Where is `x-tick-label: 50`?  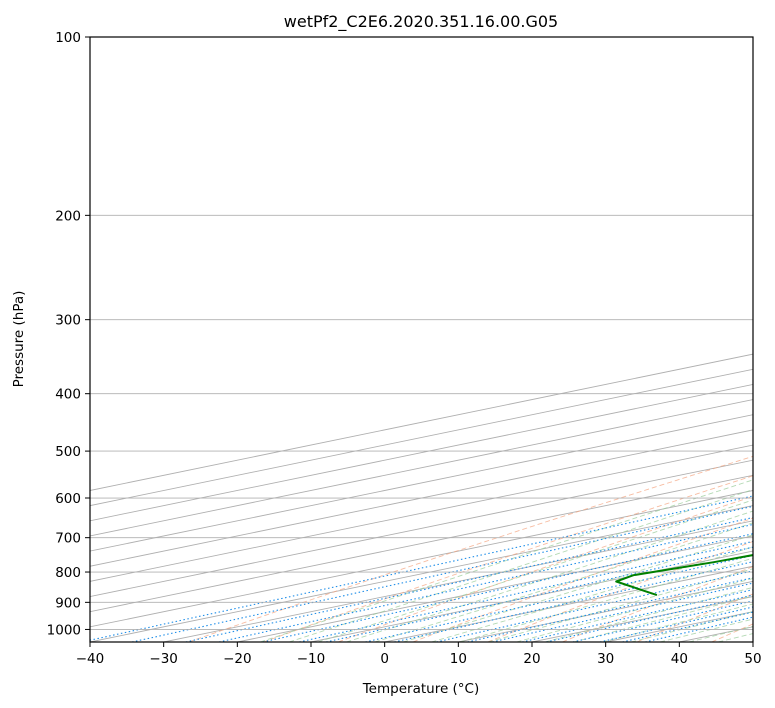 x-tick-label: 50 is located at coordinates (752, 659).